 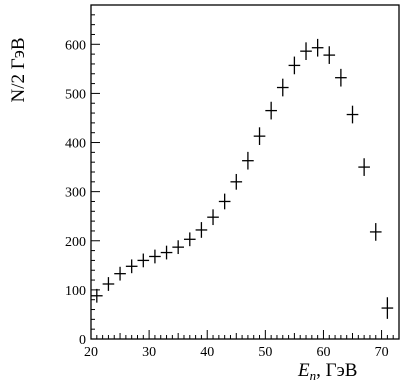 I want to click on y-tick-label: 400, so click(x=75, y=144).